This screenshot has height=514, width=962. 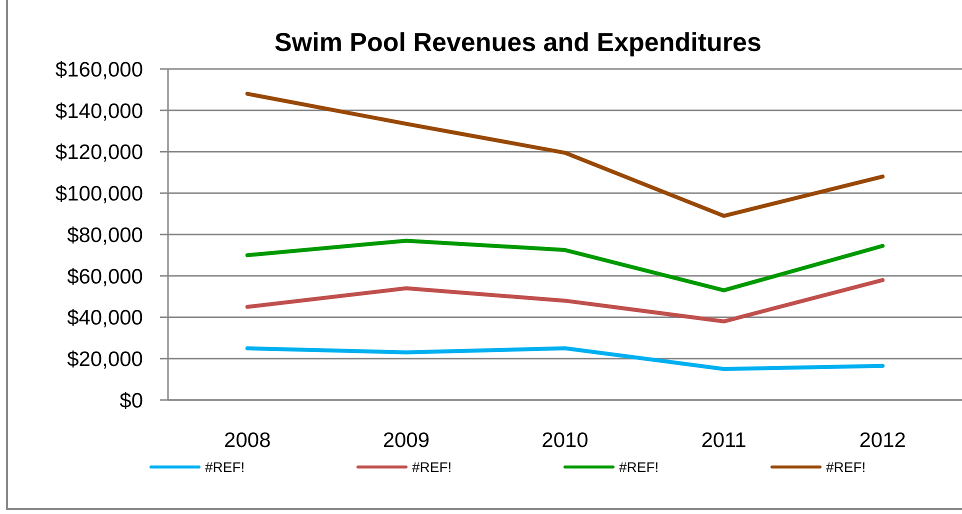 What do you see at coordinates (131, 400) in the screenshot?
I see `y-tick-label: $0` at bounding box center [131, 400].